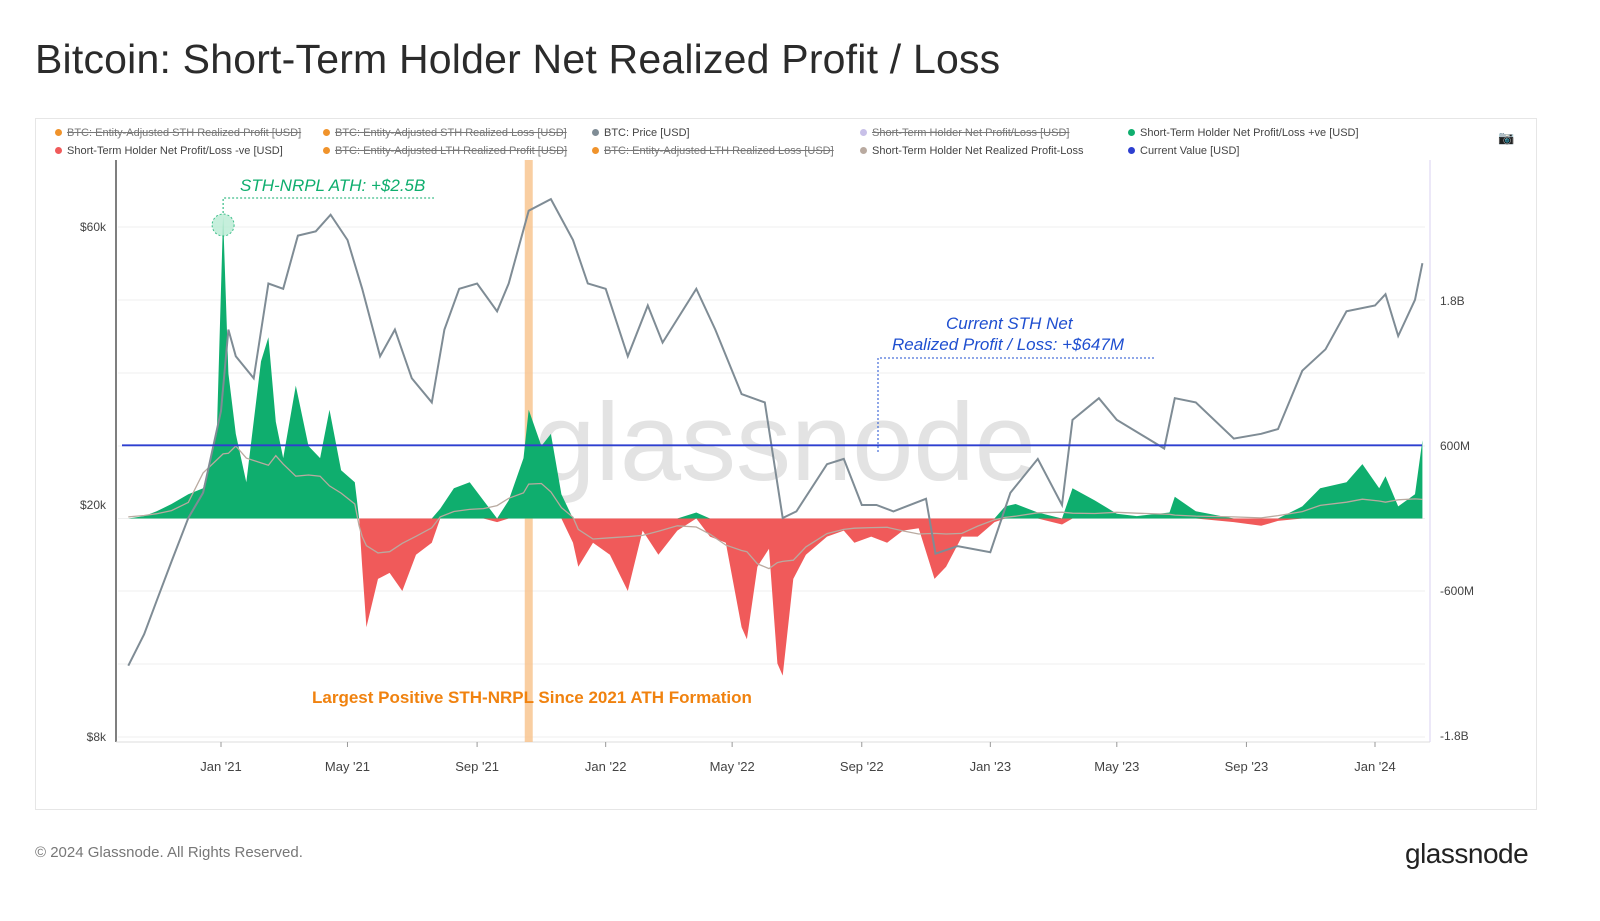 The image size is (1600, 921). Describe the element at coordinates (333, 185) in the screenshot. I see `ath-annotation: STH-NRPL ATH: +$2.5B` at that location.